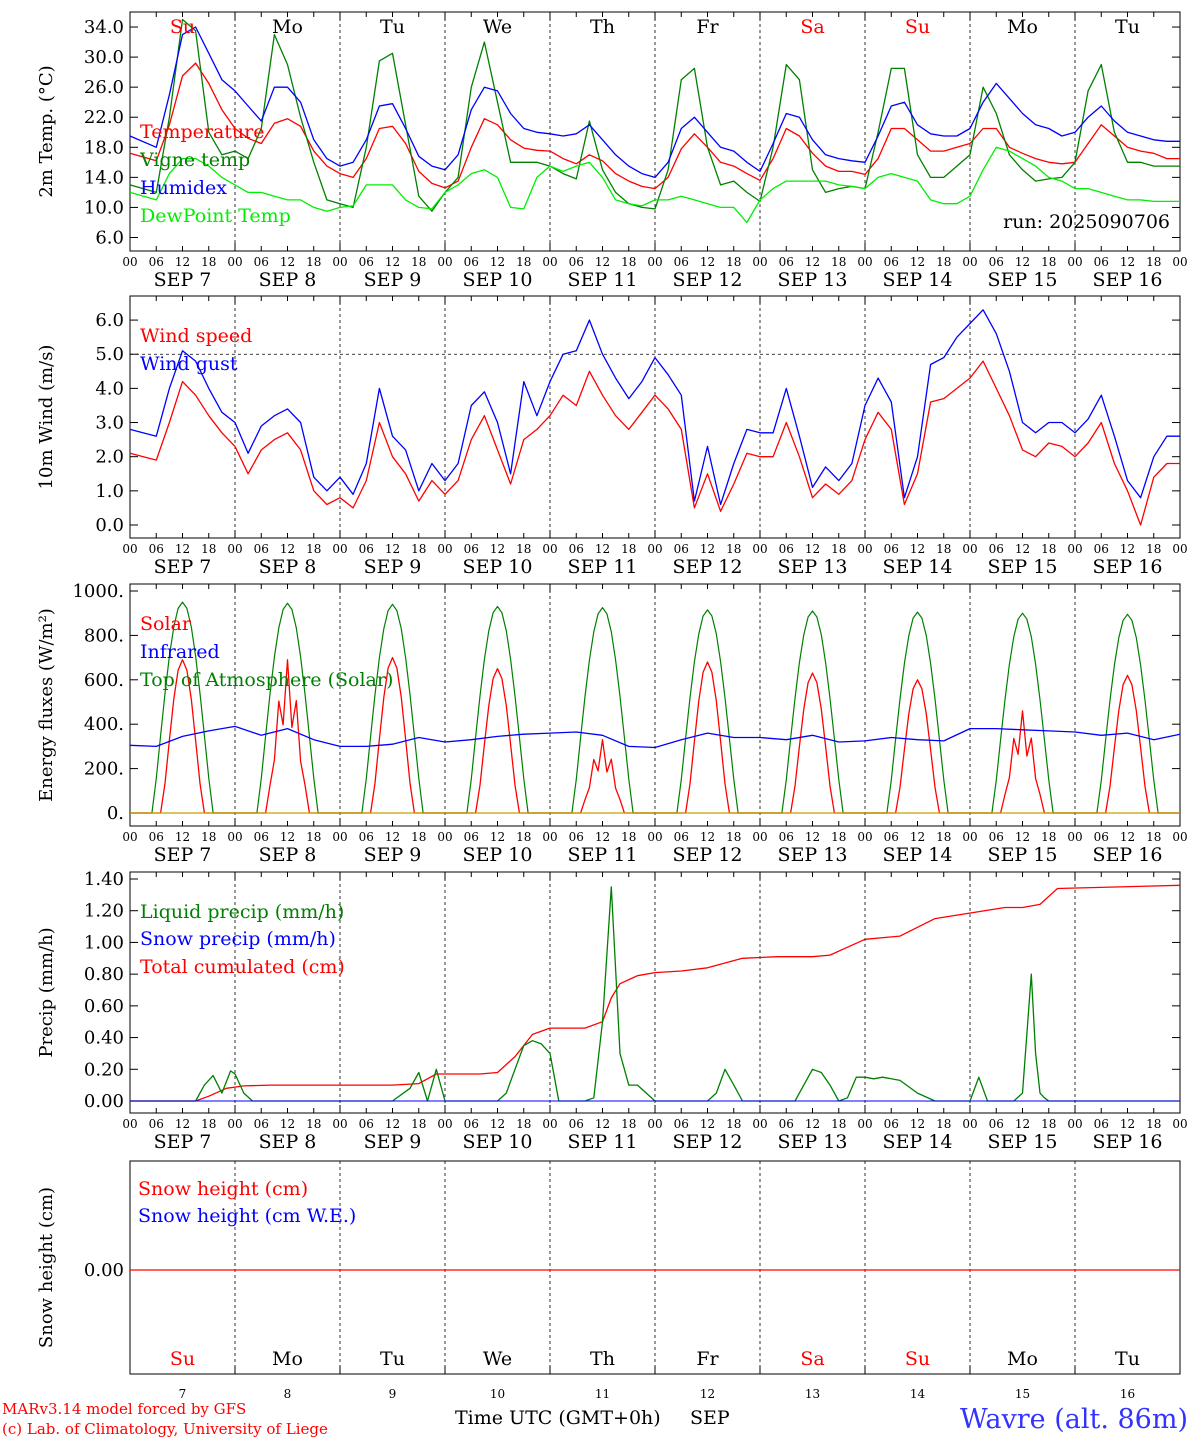  What do you see at coordinates (109, 423) in the screenshot?
I see `y-tick-label: 3.0` at bounding box center [109, 423].